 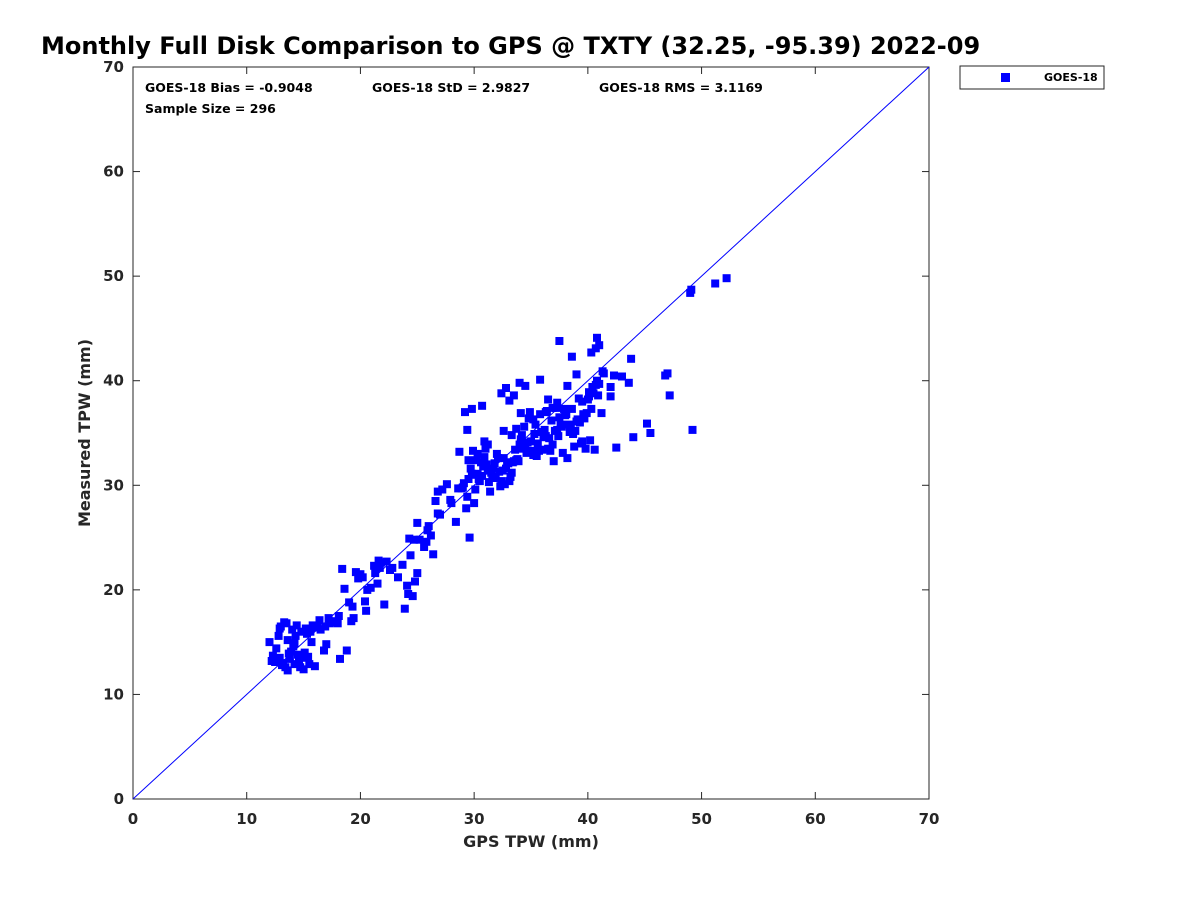 I want to click on y-tick-label: 60, so click(x=113, y=172).